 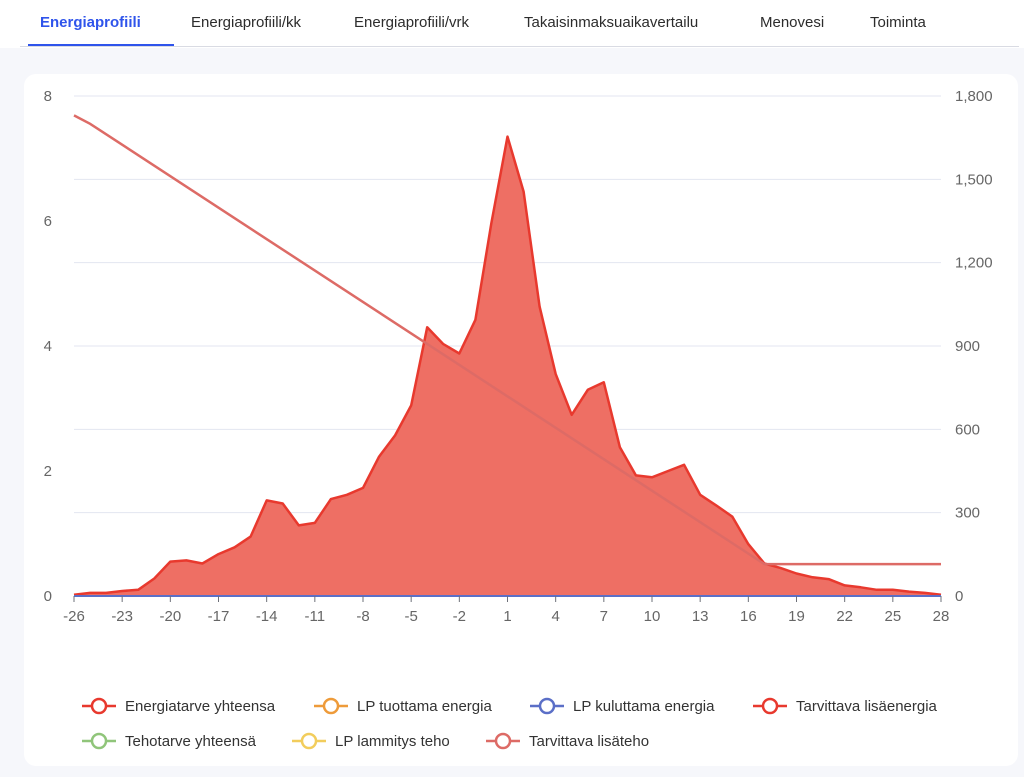 I want to click on left-axis-tick-label: 8, so click(x=48, y=96).